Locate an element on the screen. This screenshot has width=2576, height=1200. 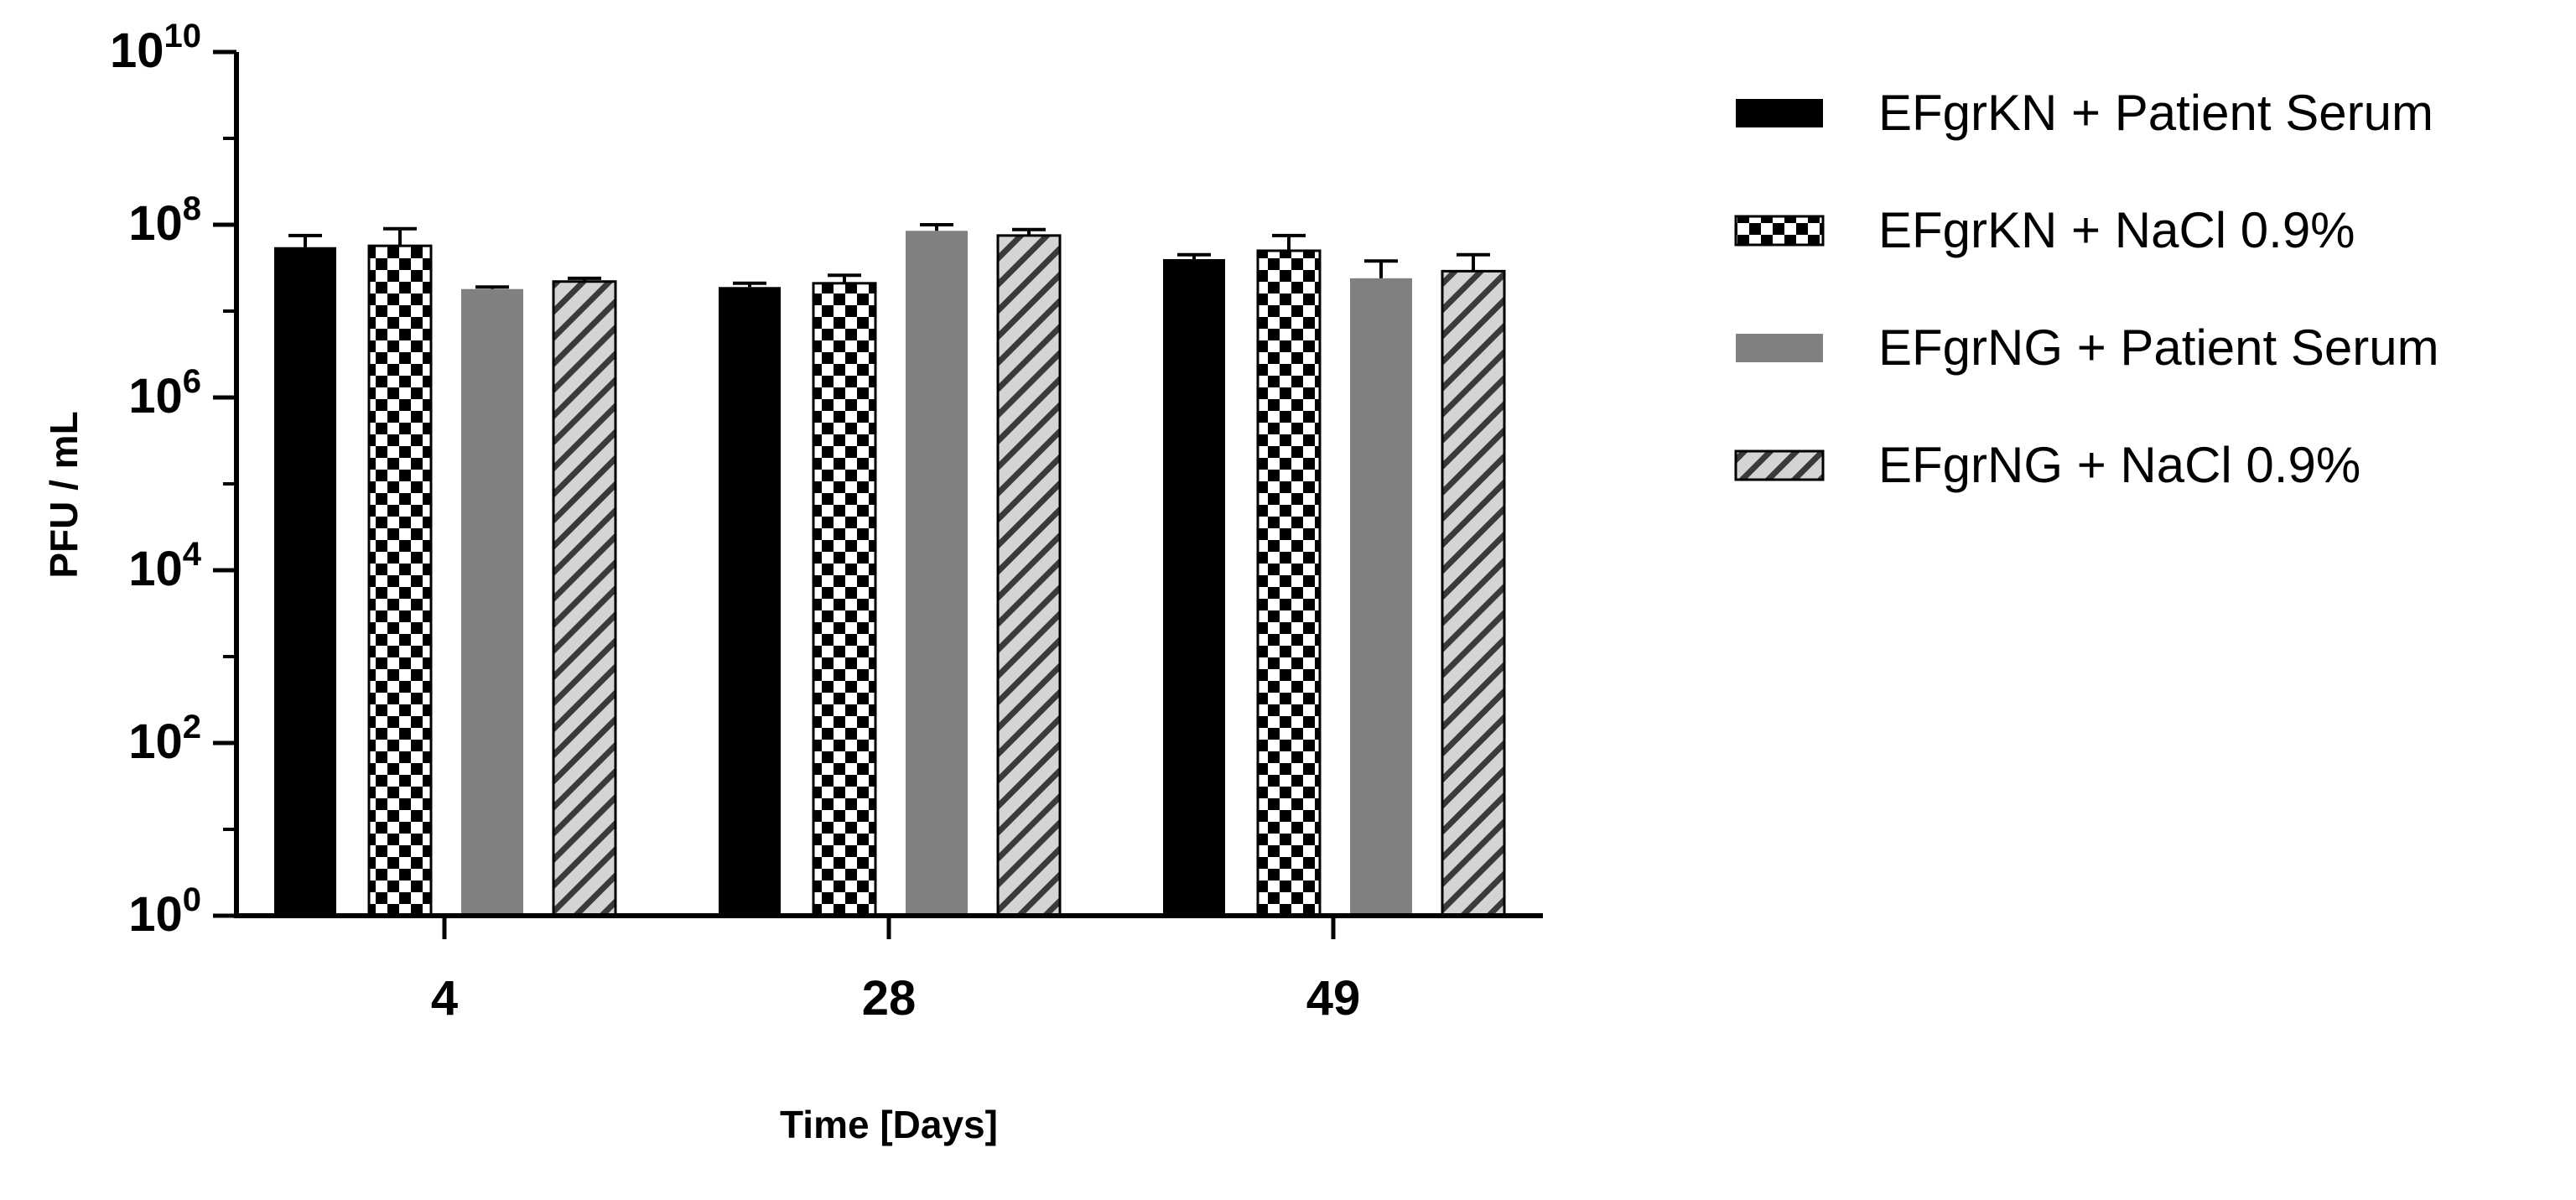
y-tick-label-exponent: 4 is located at coordinates (192, 554).